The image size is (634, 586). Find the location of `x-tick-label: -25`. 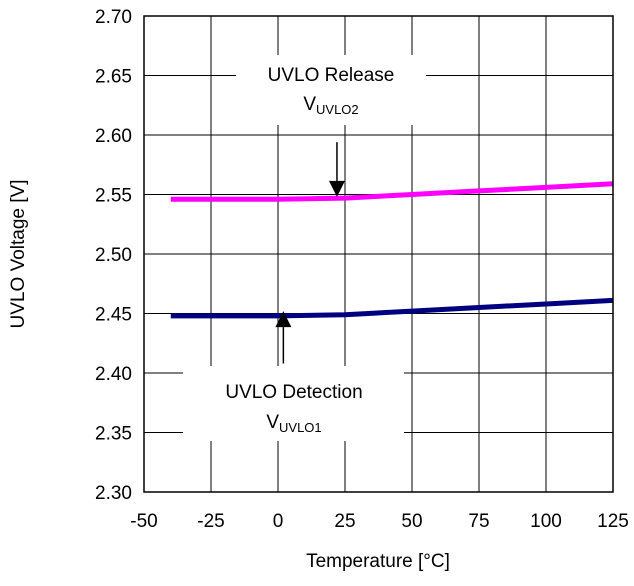

x-tick-label: -25 is located at coordinates (210, 521).